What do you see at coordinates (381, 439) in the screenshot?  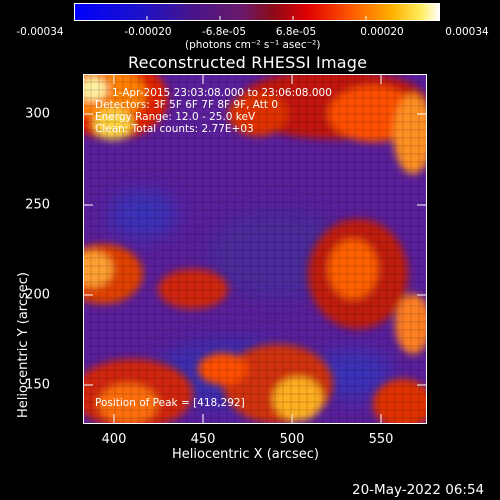 I see `x-tick-label: 550` at bounding box center [381, 439].